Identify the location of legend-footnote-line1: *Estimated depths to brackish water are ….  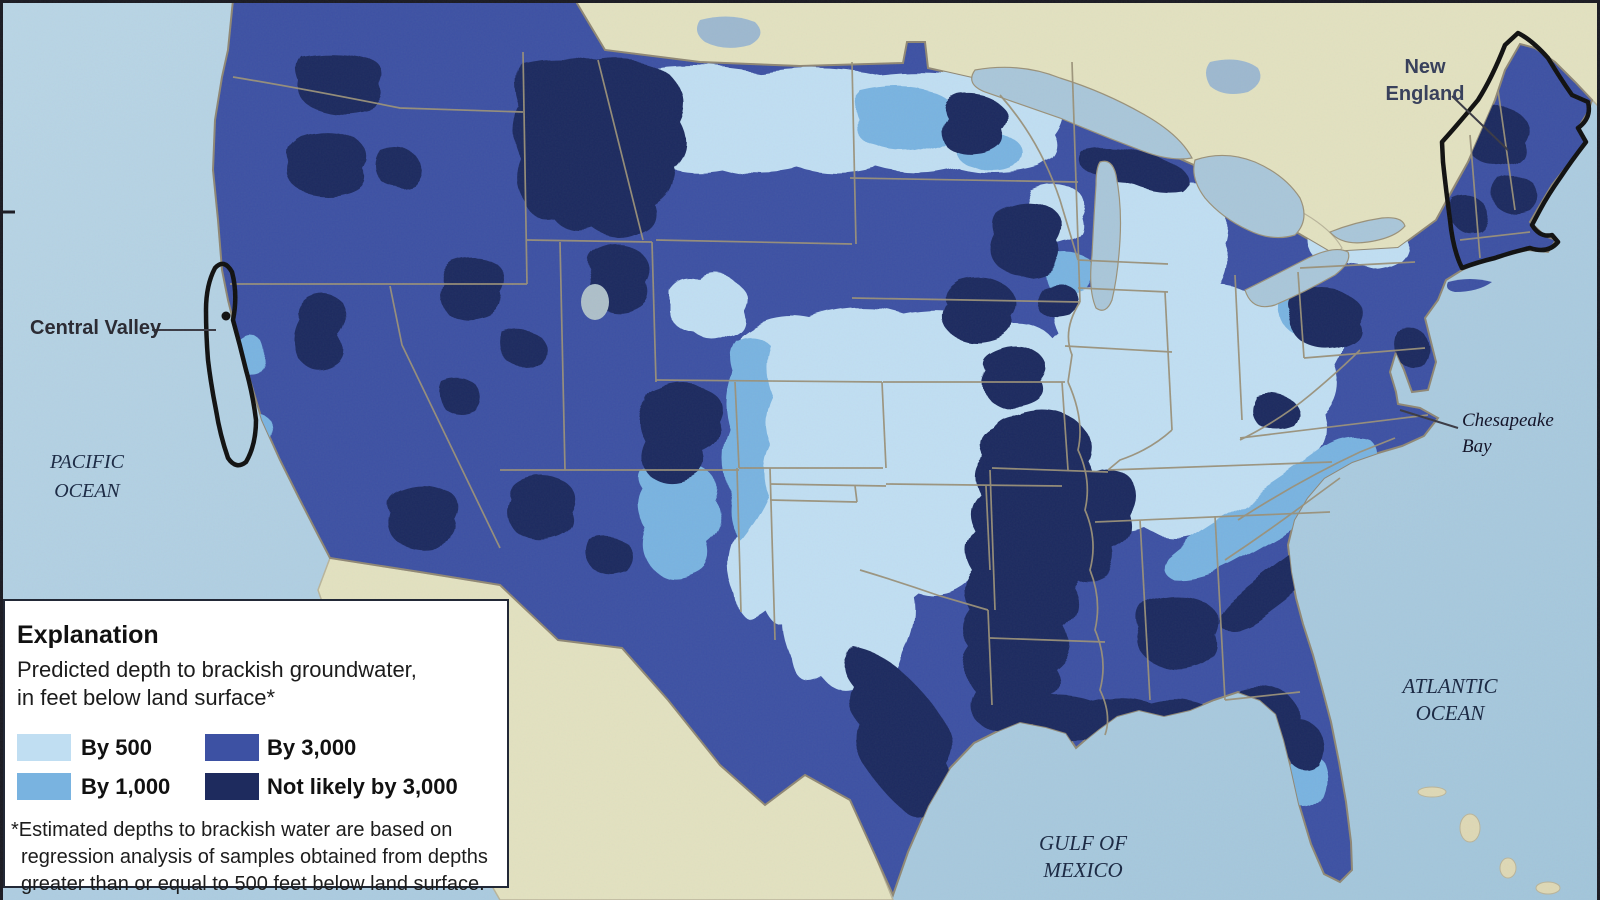
(232, 830).